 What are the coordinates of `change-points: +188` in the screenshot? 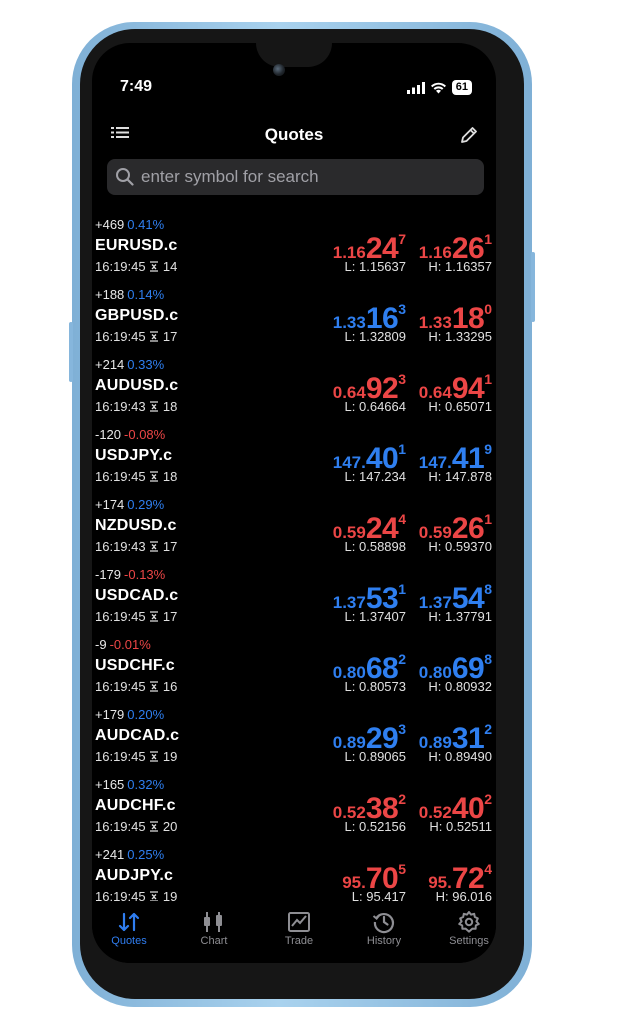 It's located at (110, 294).